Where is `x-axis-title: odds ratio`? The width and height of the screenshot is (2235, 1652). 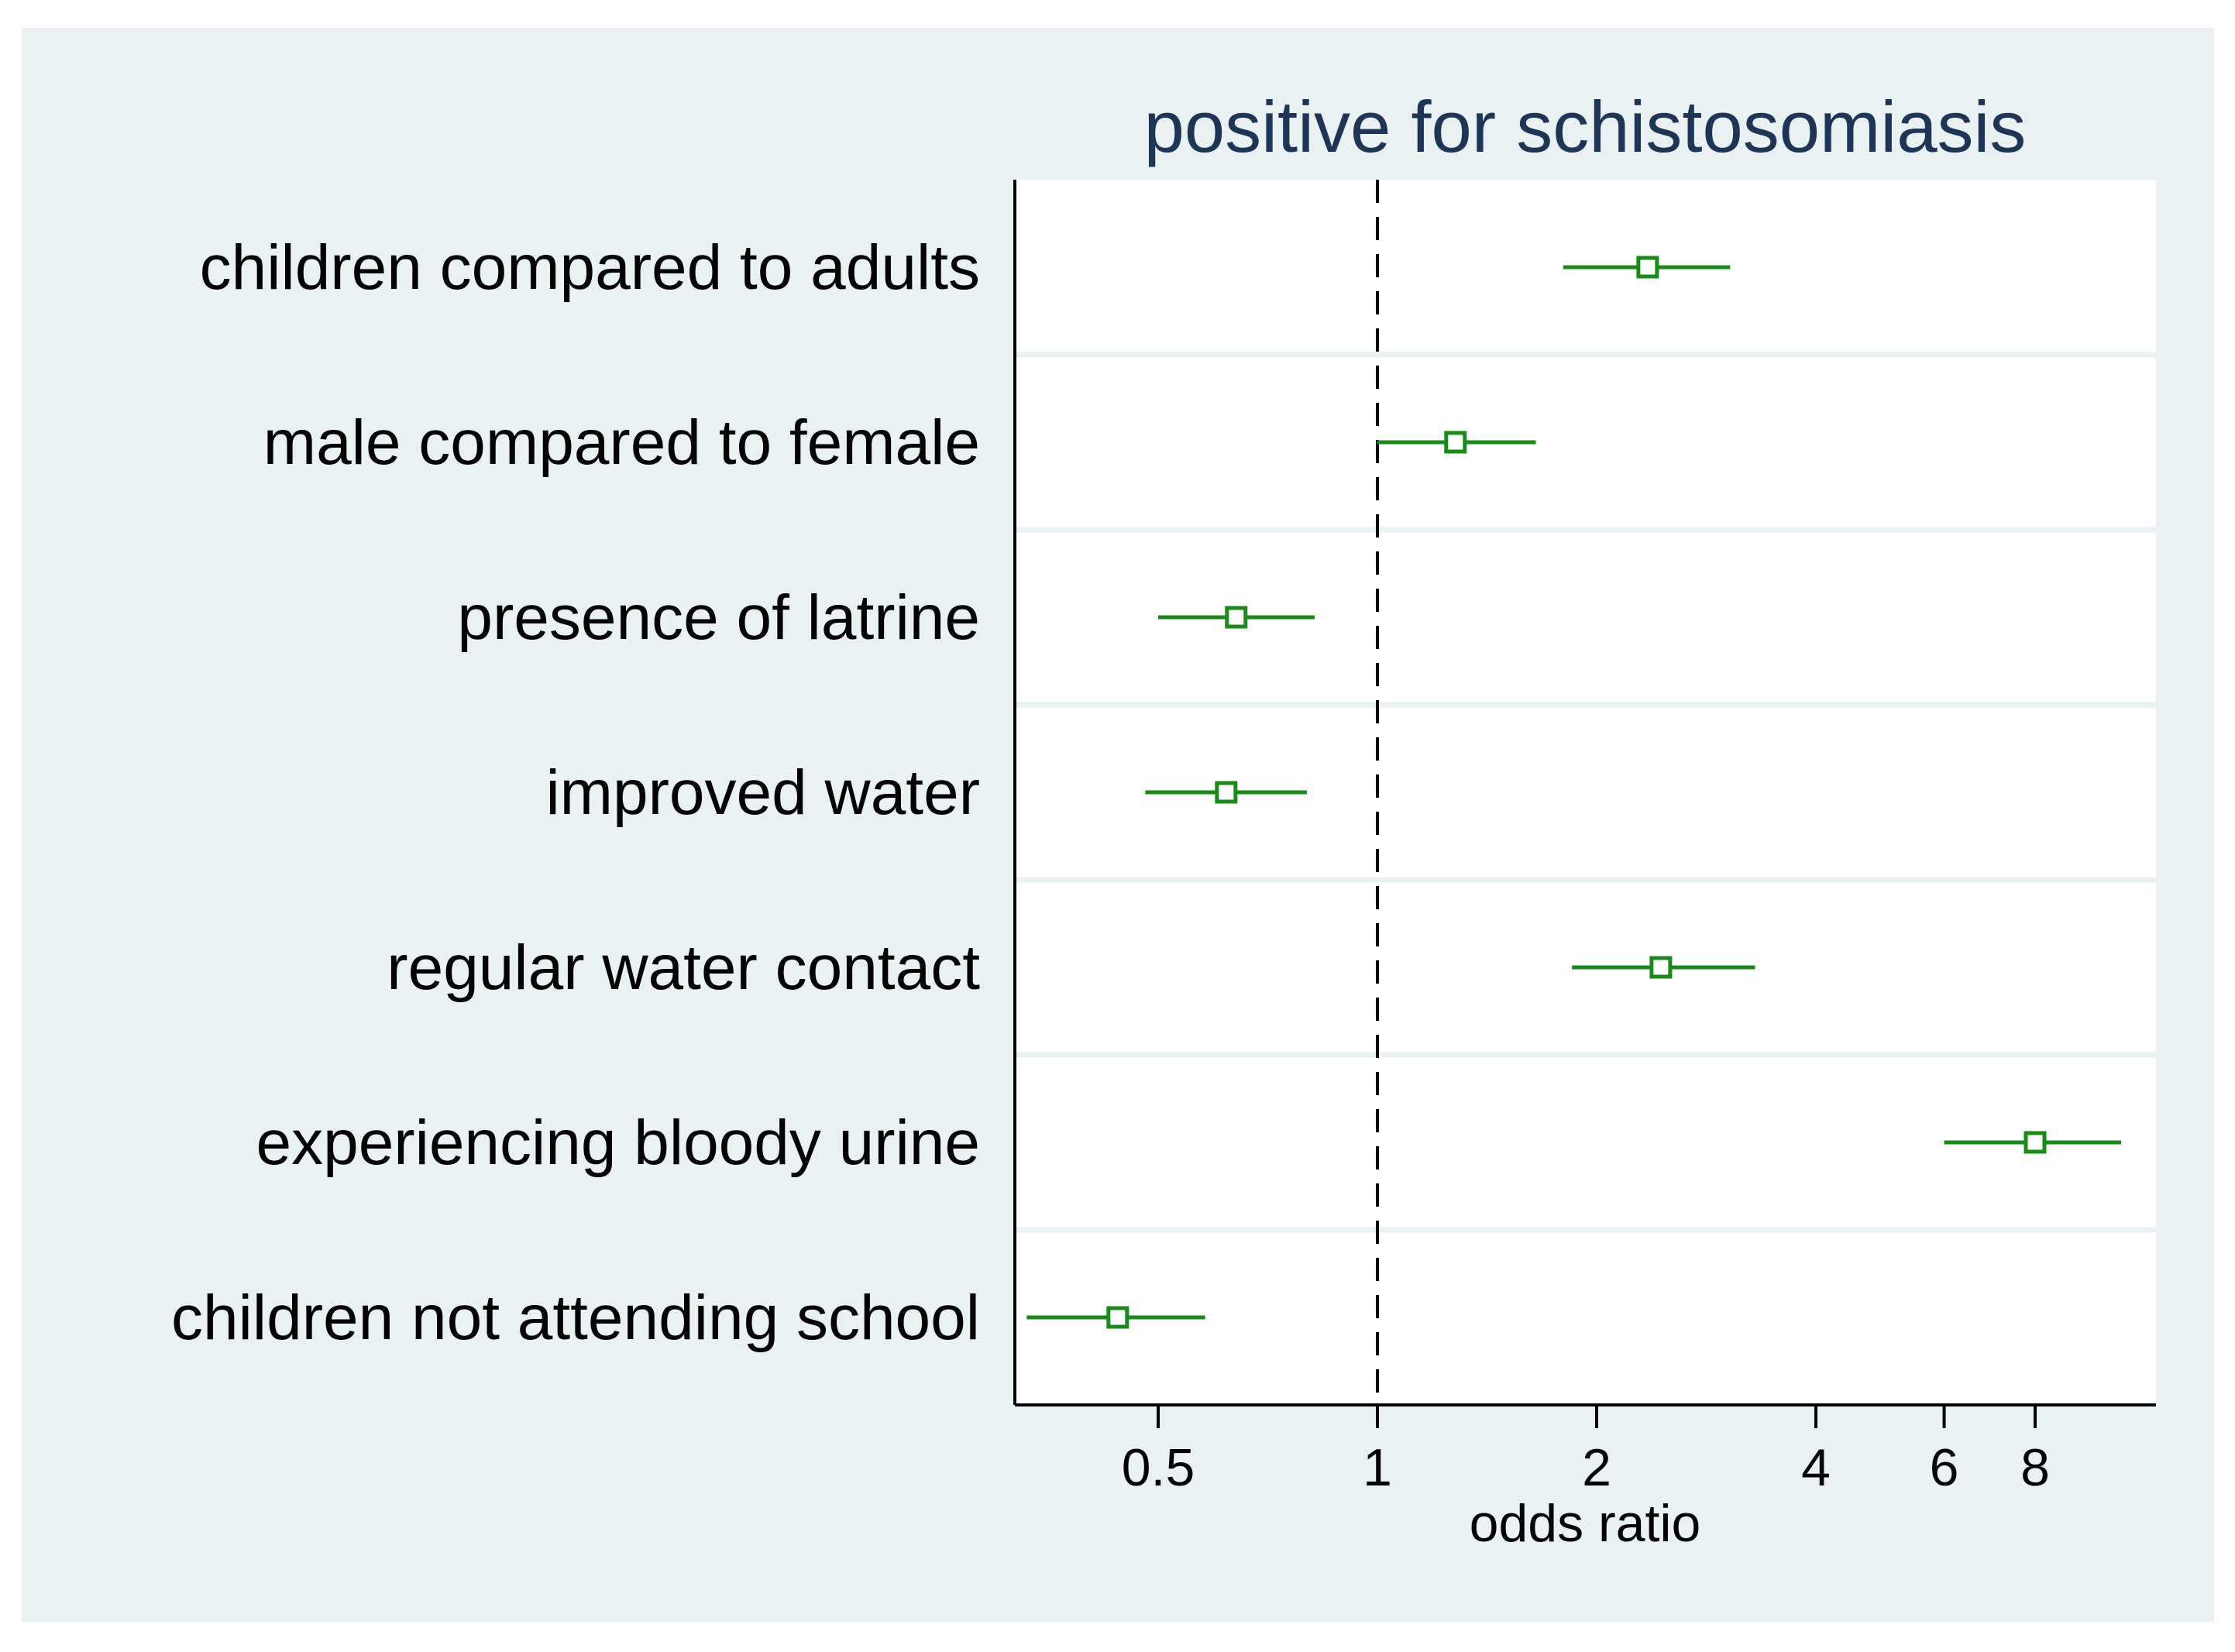 x-axis-title: odds ratio is located at coordinates (1585, 1523).